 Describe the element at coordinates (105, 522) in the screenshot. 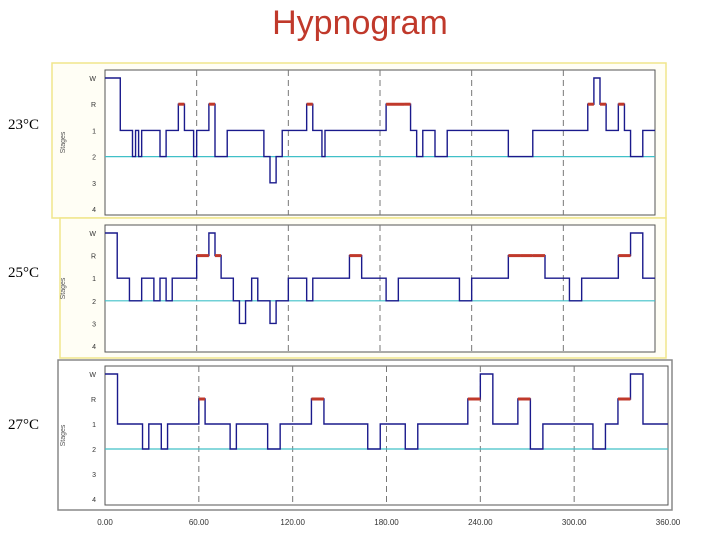

I see `xtick-label: 0.00` at that location.